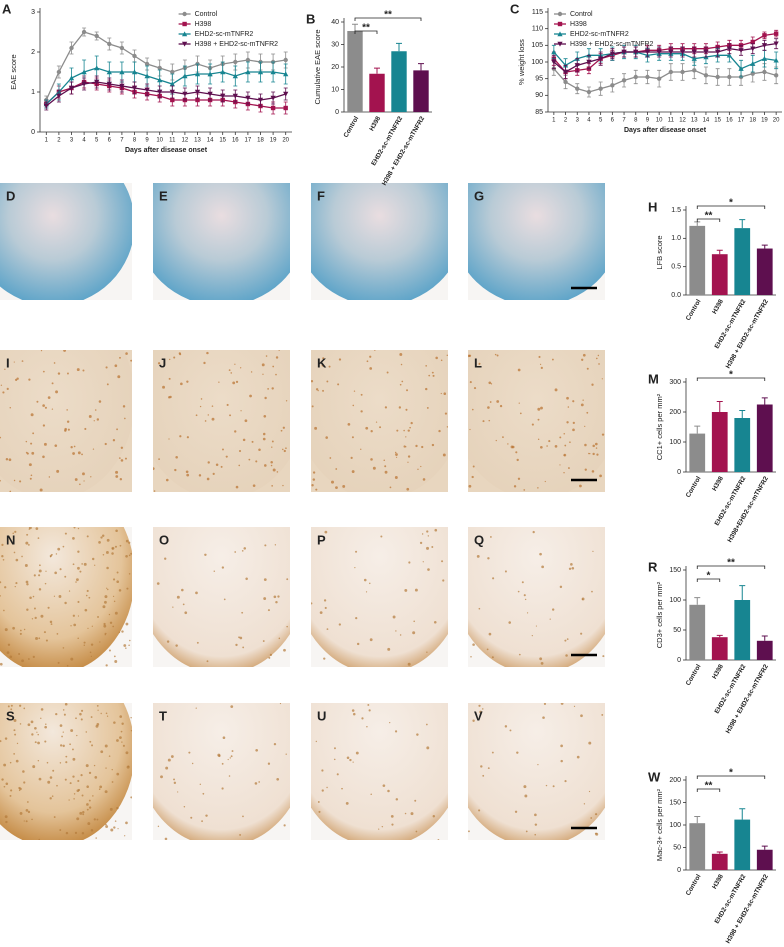  Describe the element at coordinates (659, 824) in the screenshot. I see `y-axis-label: Mac-3+ cells per mm²` at that location.